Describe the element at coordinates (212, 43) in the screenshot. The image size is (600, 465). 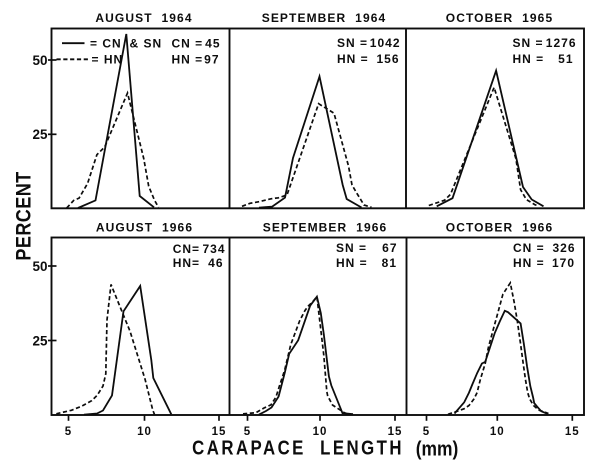
I see `svg-text: 45` at that location.